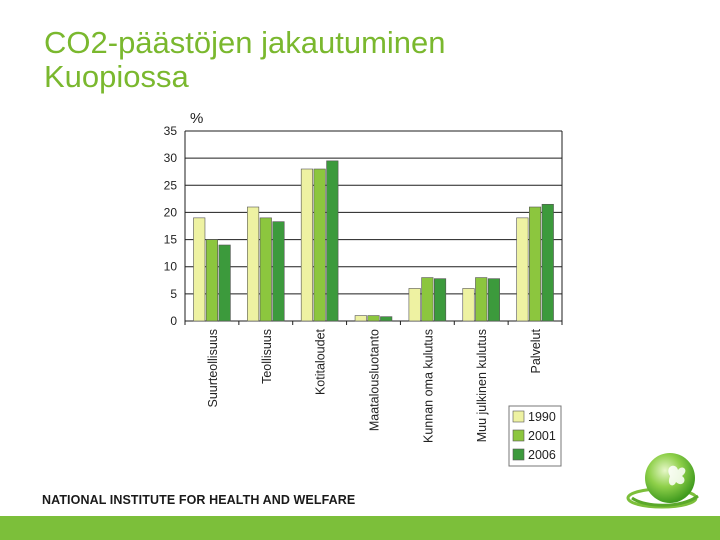  Describe the element at coordinates (171, 267) in the screenshot. I see `y-tick-label: 10` at that location.